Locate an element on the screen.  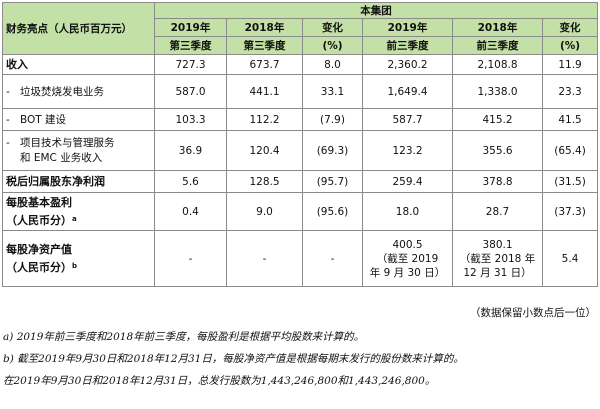
cell-note: 年 9 月 30 日） is located at coordinates (407, 272).